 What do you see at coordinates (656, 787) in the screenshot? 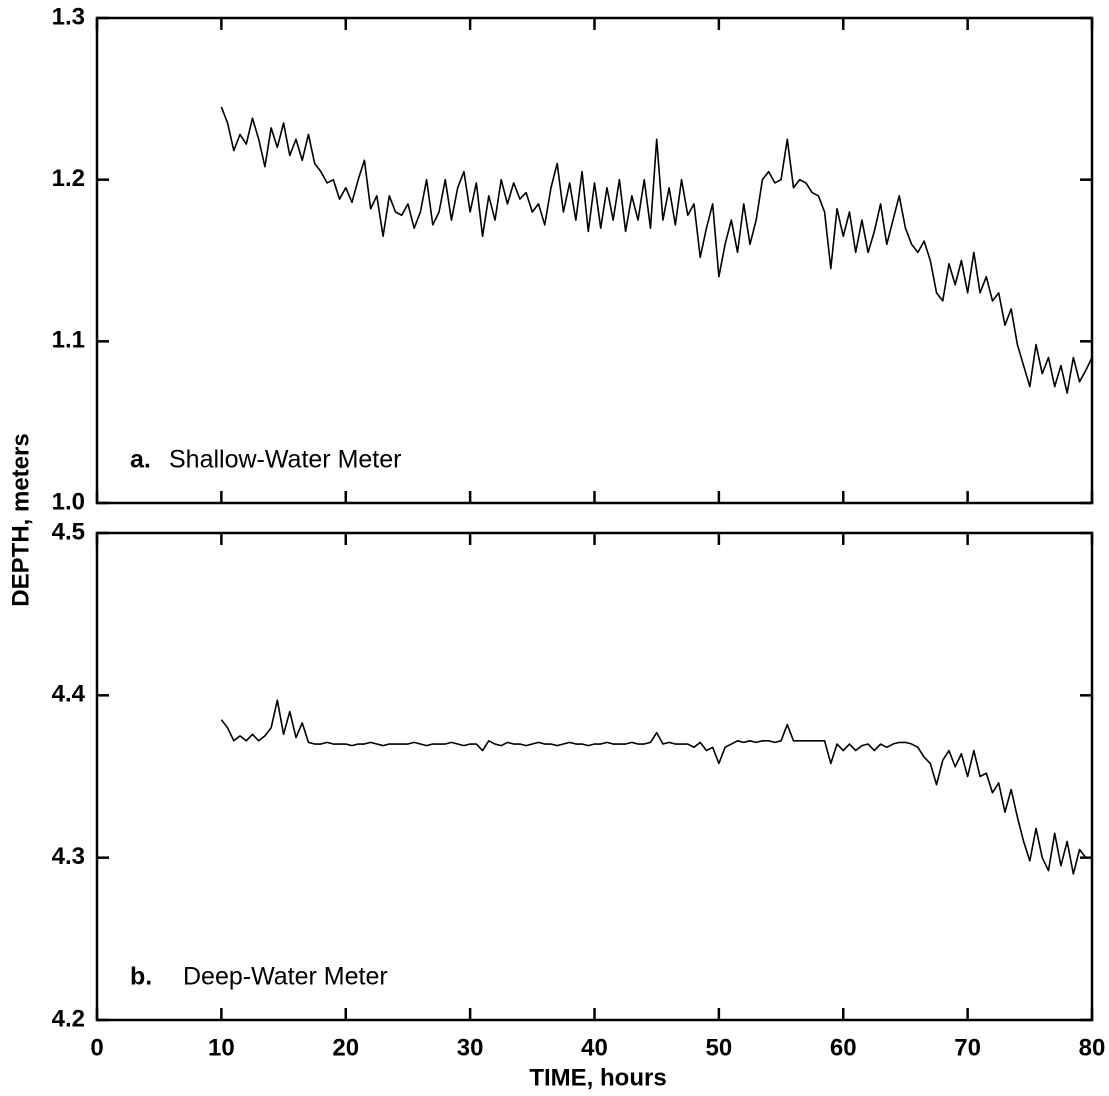
I see `data-line` at bounding box center [656, 787].